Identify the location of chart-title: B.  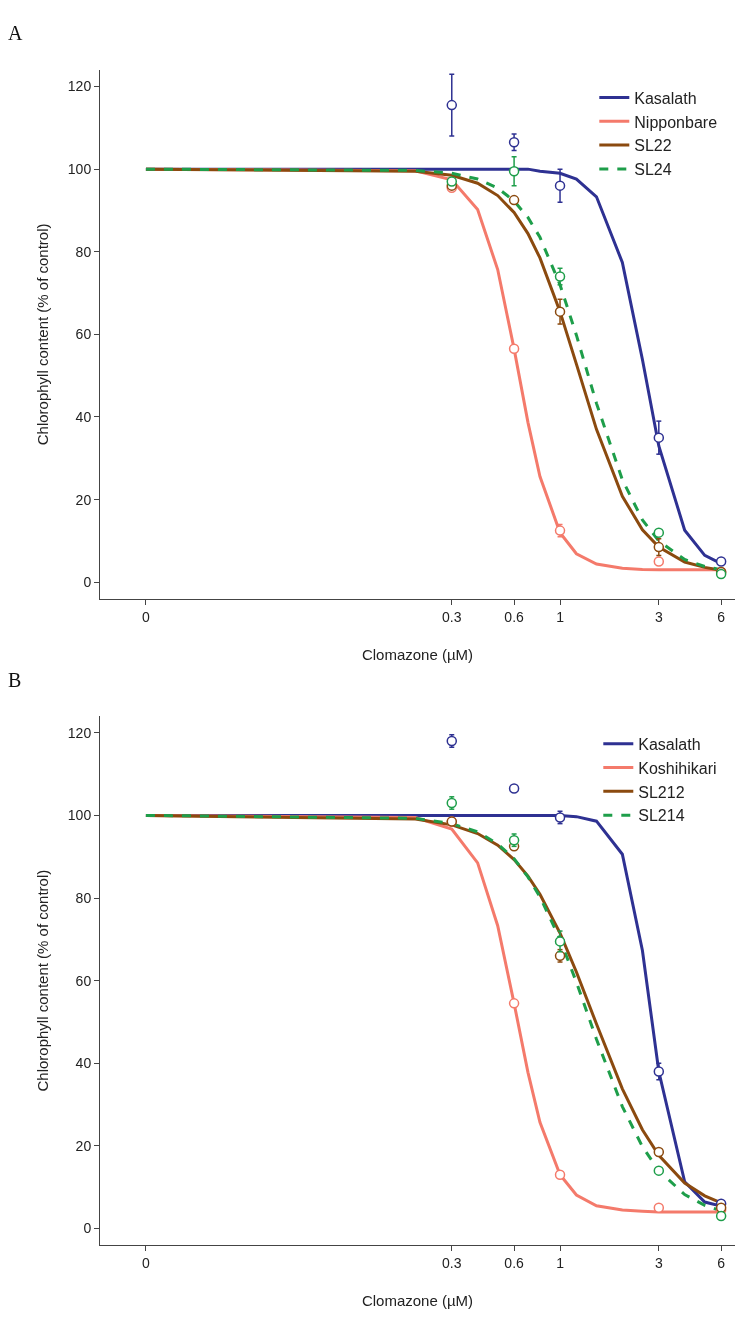
(15, 680).